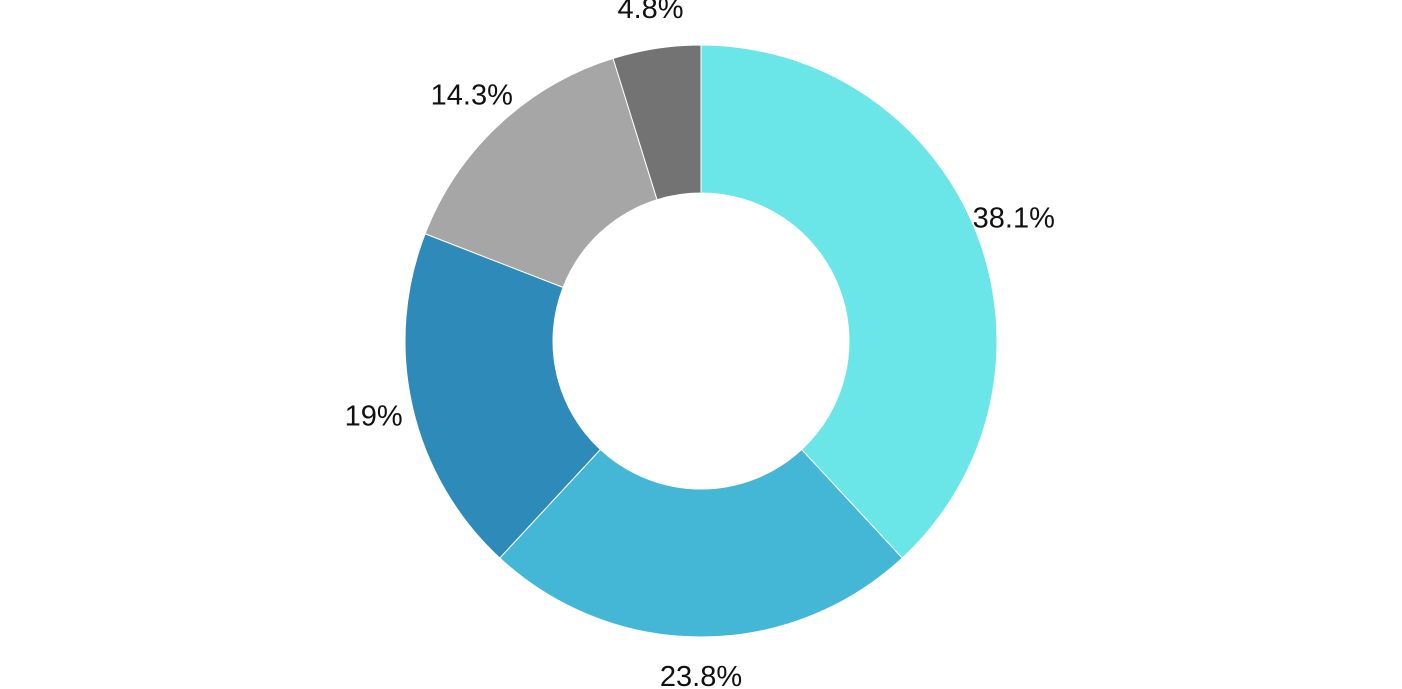  Describe the element at coordinates (374, 416) in the screenshot. I see `slice-label-2: 19%` at that location.